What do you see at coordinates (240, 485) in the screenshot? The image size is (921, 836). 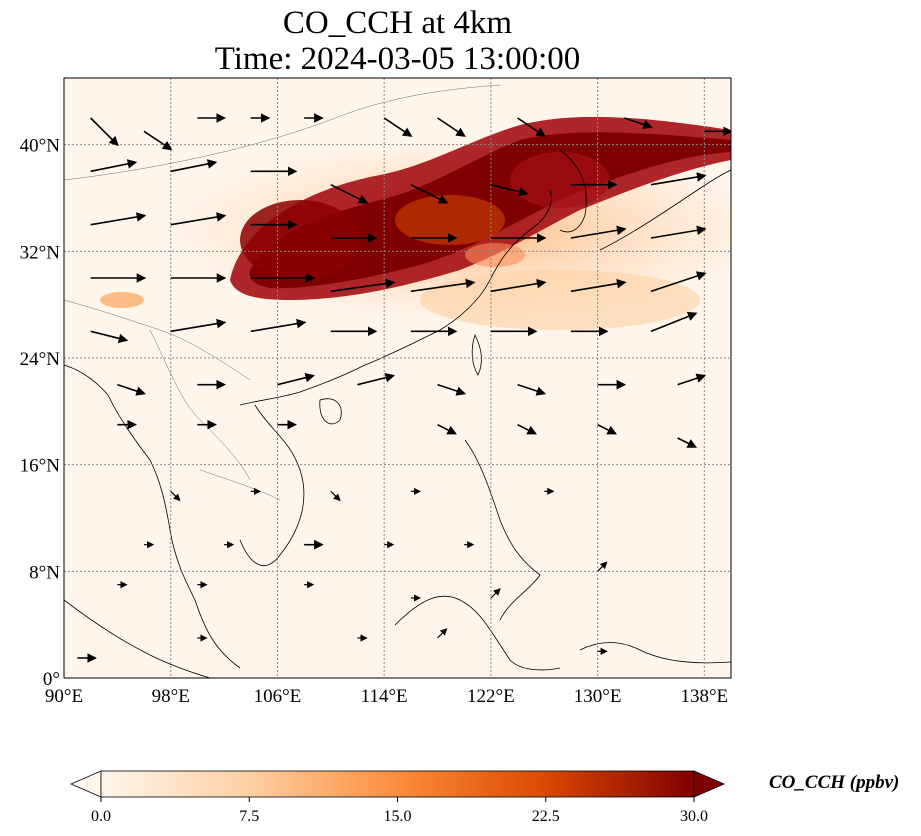 I see `border-thailand-cambodia` at bounding box center [240, 485].